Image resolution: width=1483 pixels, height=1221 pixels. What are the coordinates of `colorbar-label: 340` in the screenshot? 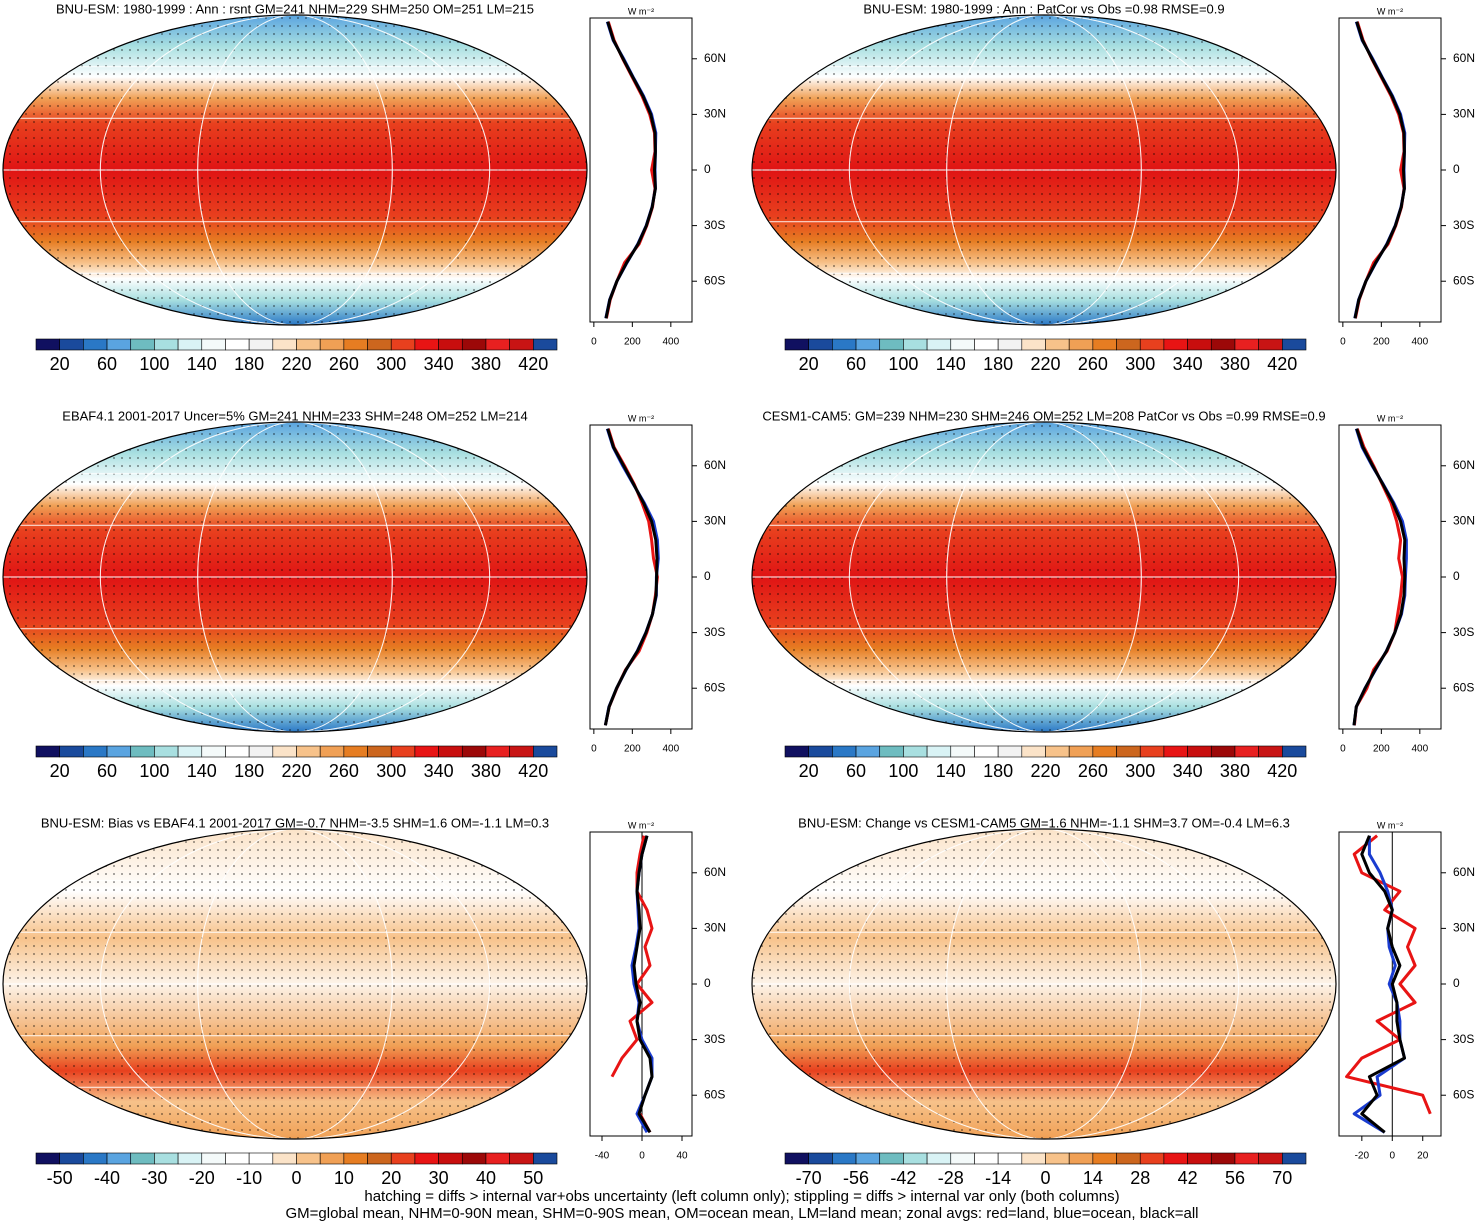 It's located at (439, 364).